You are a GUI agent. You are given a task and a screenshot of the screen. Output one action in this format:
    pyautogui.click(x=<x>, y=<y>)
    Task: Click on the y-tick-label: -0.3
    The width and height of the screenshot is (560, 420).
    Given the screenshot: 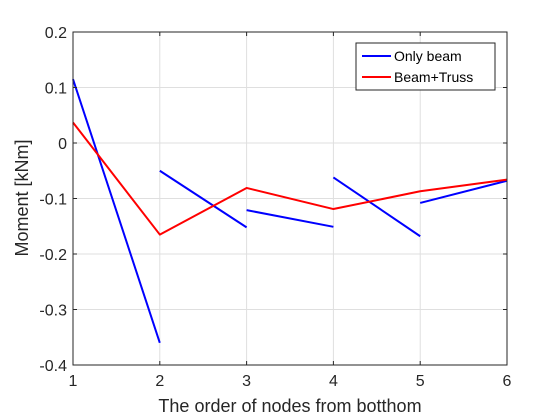 What is the action you would take?
    pyautogui.click(x=53, y=311)
    